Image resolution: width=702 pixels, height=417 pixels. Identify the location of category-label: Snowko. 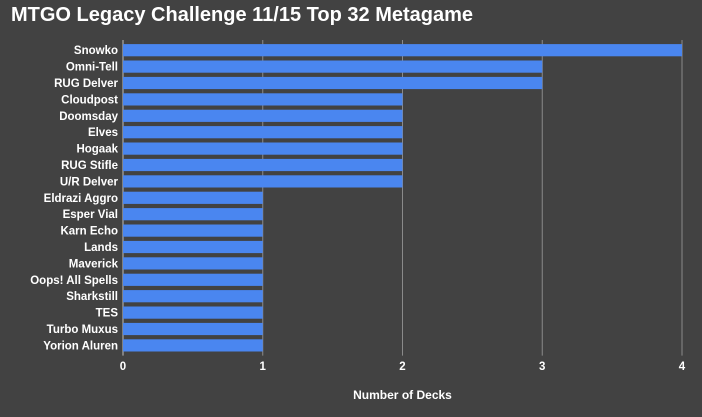
(96, 51).